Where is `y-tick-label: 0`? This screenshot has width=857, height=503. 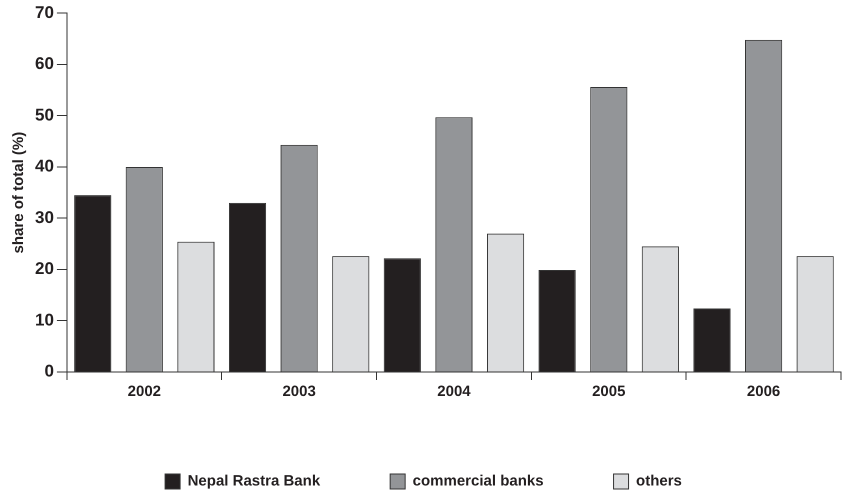
y-tick-label: 0 is located at coordinates (49, 371).